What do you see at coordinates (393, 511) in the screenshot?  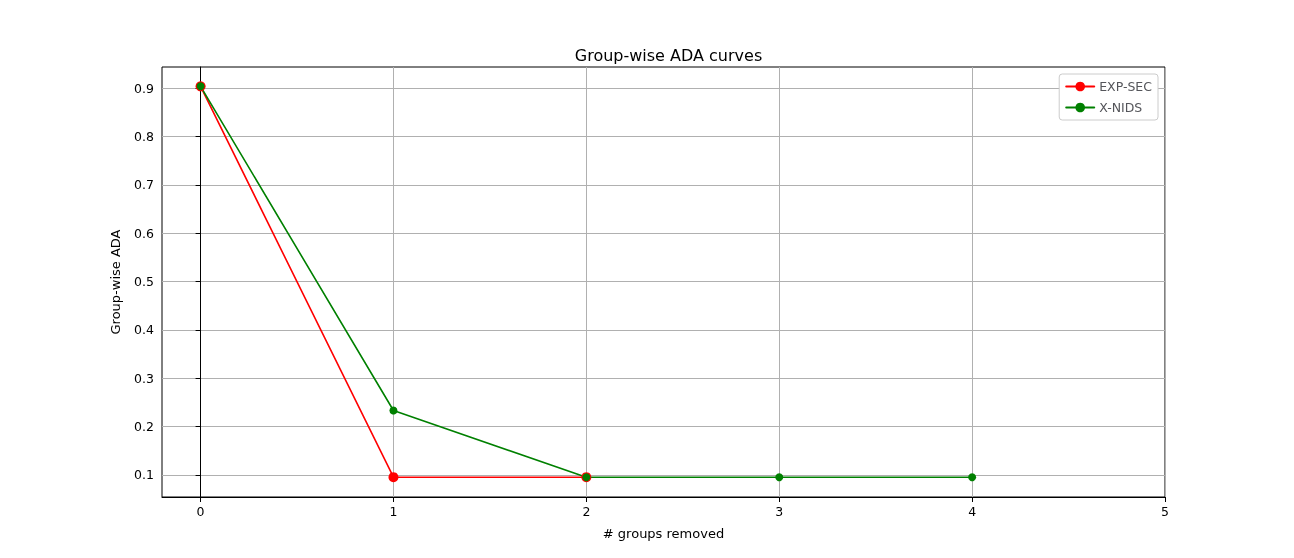 I see `x-tick-label: 1` at bounding box center [393, 511].